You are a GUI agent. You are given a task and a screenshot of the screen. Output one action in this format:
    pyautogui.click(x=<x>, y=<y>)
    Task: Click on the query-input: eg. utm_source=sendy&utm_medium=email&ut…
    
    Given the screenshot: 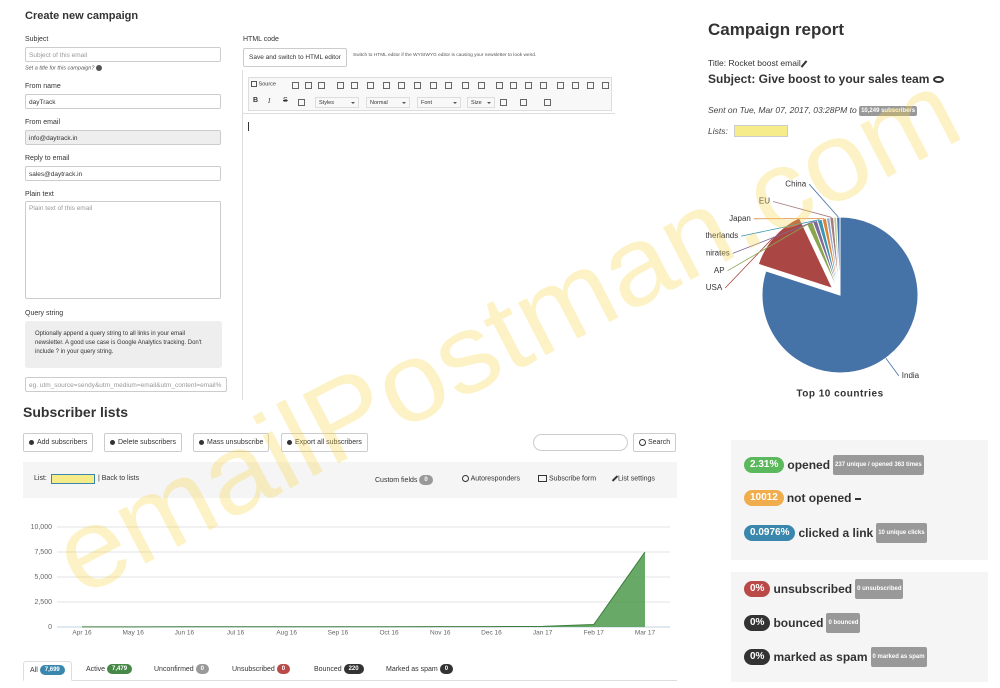 What is the action you would take?
    pyautogui.click(x=126, y=384)
    